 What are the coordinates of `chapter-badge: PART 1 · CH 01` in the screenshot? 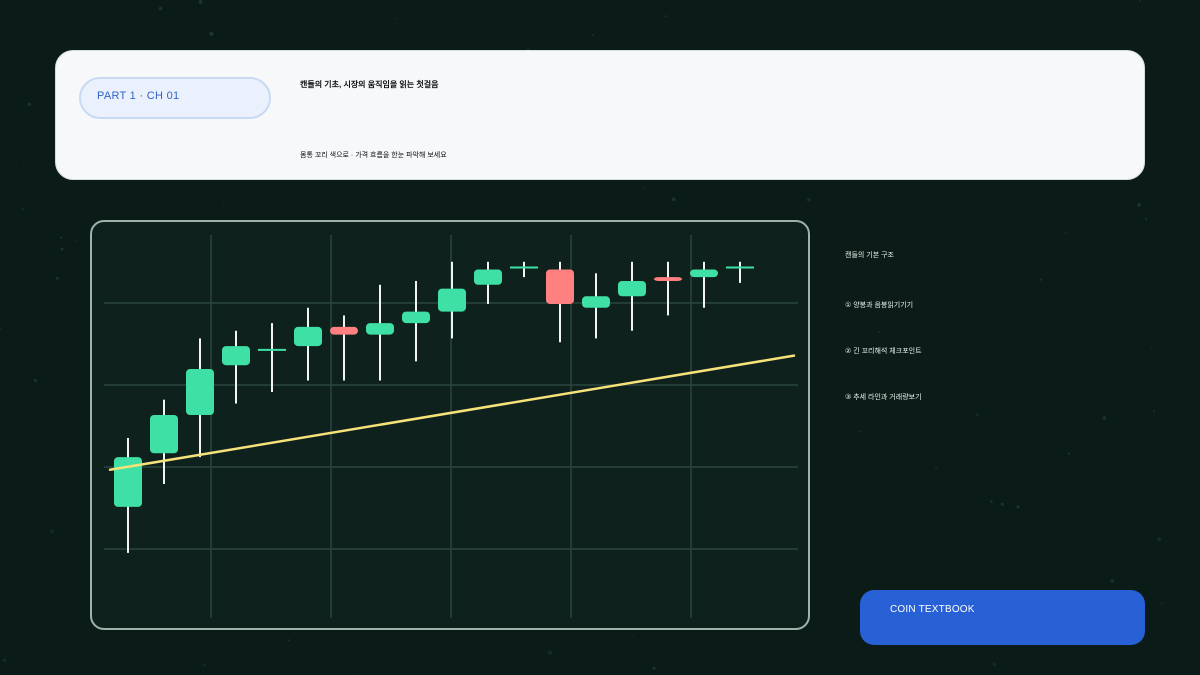 It's located at (175, 98).